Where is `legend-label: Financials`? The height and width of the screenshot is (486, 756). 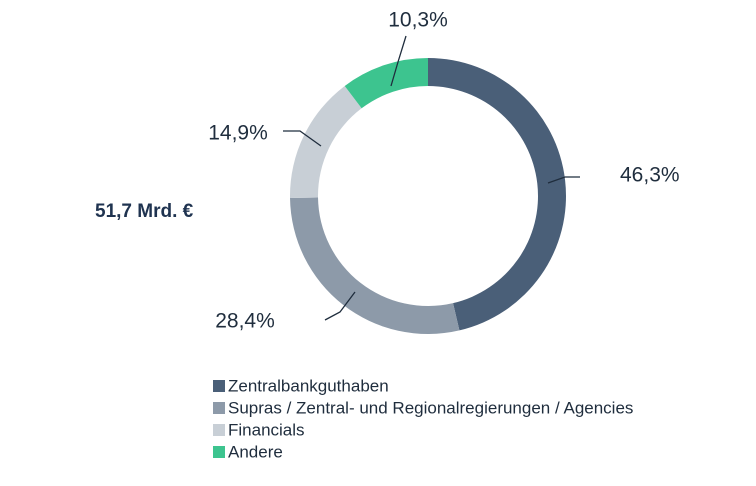
legend-label: Financials is located at coordinates (266, 429).